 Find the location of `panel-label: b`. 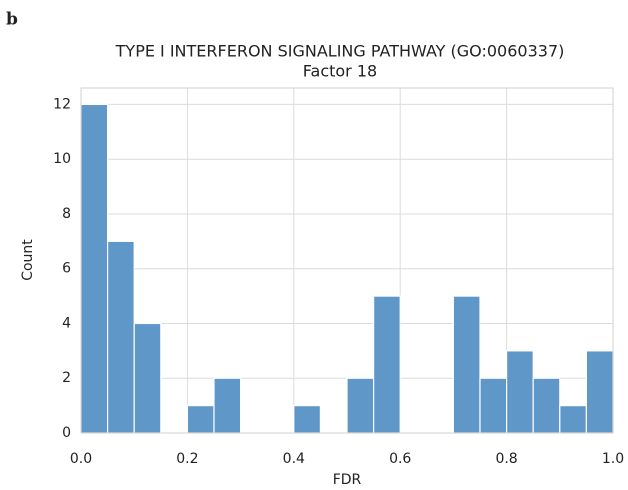

panel-label: b is located at coordinates (12, 20).